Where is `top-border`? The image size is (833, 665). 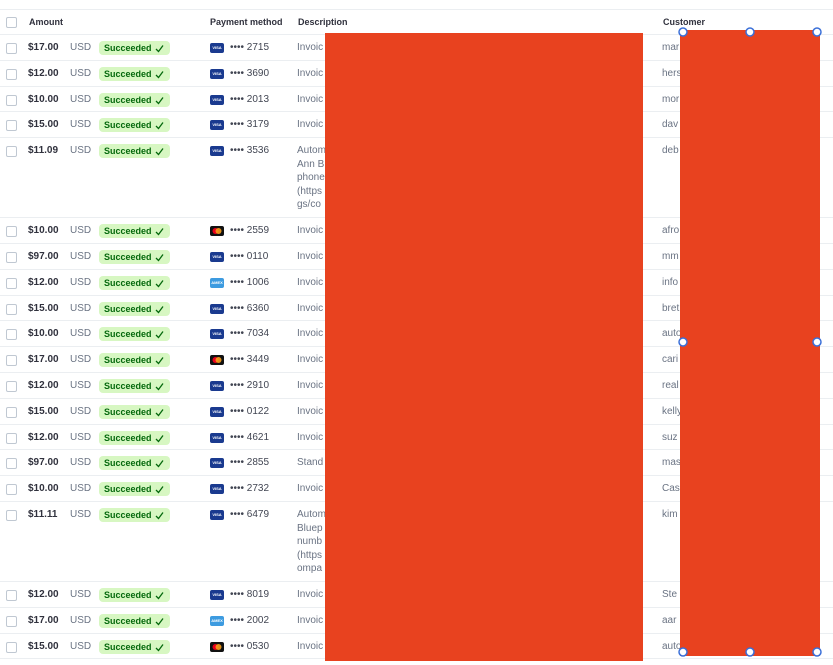 top-border is located at coordinates (416, 9).